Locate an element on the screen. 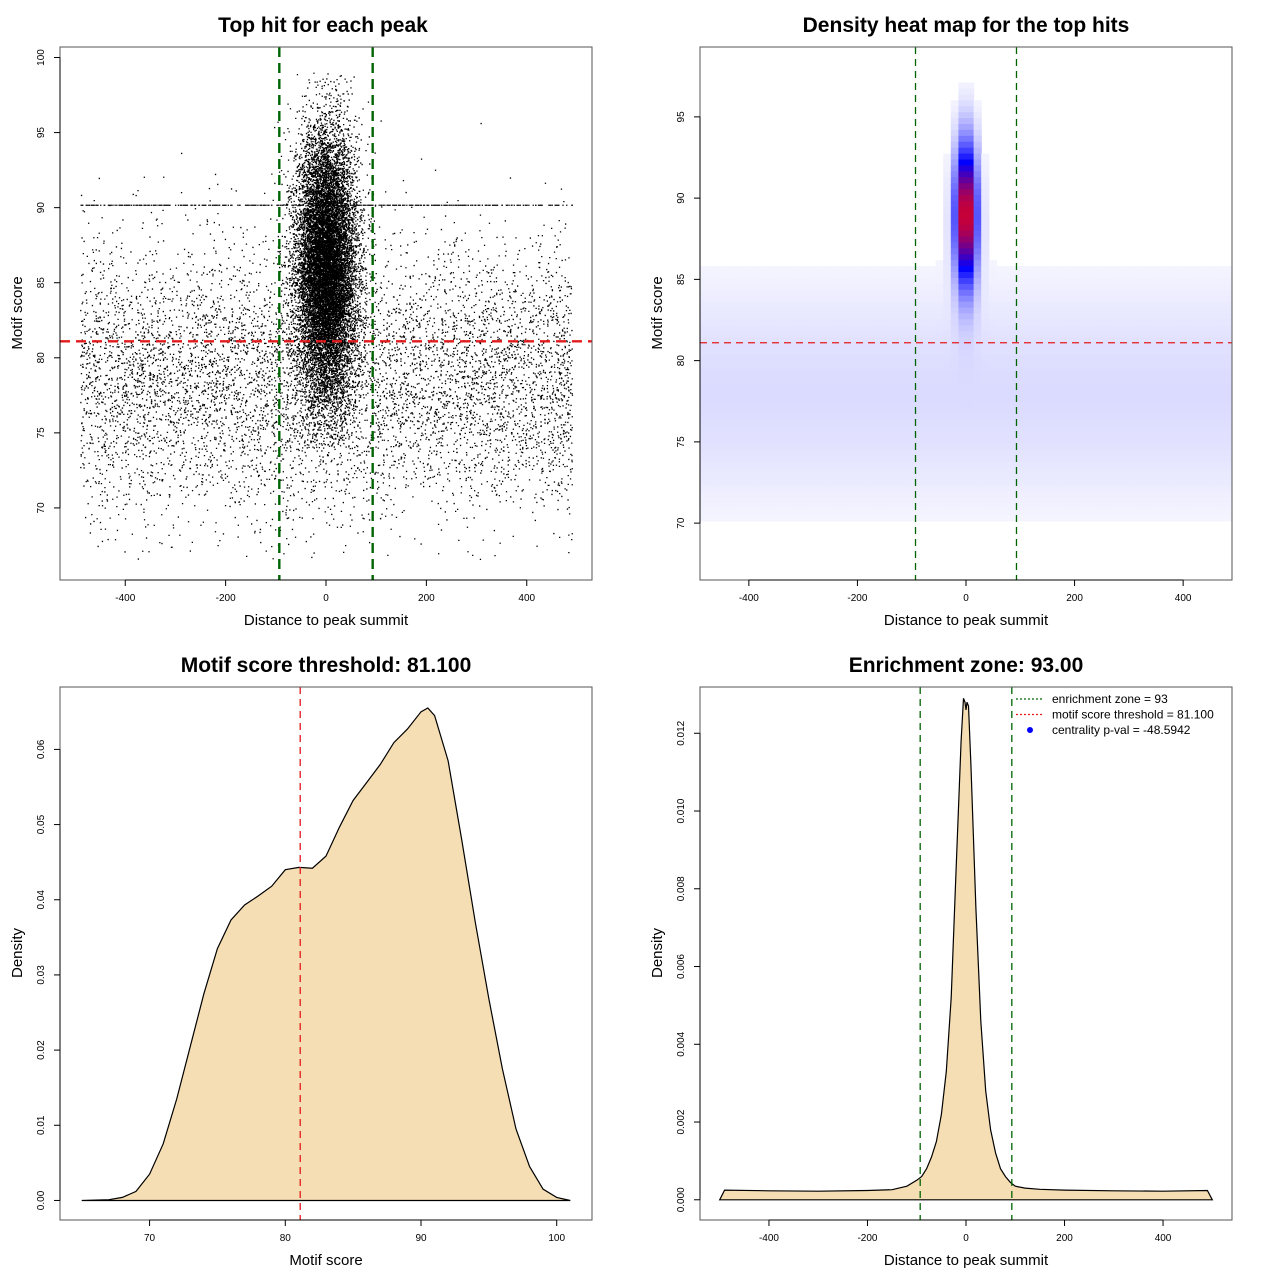 Image resolution: width=1280 pixels, height=1280 pixels. x-axis-label: Distance to peak summit is located at coordinates (966, 1260).